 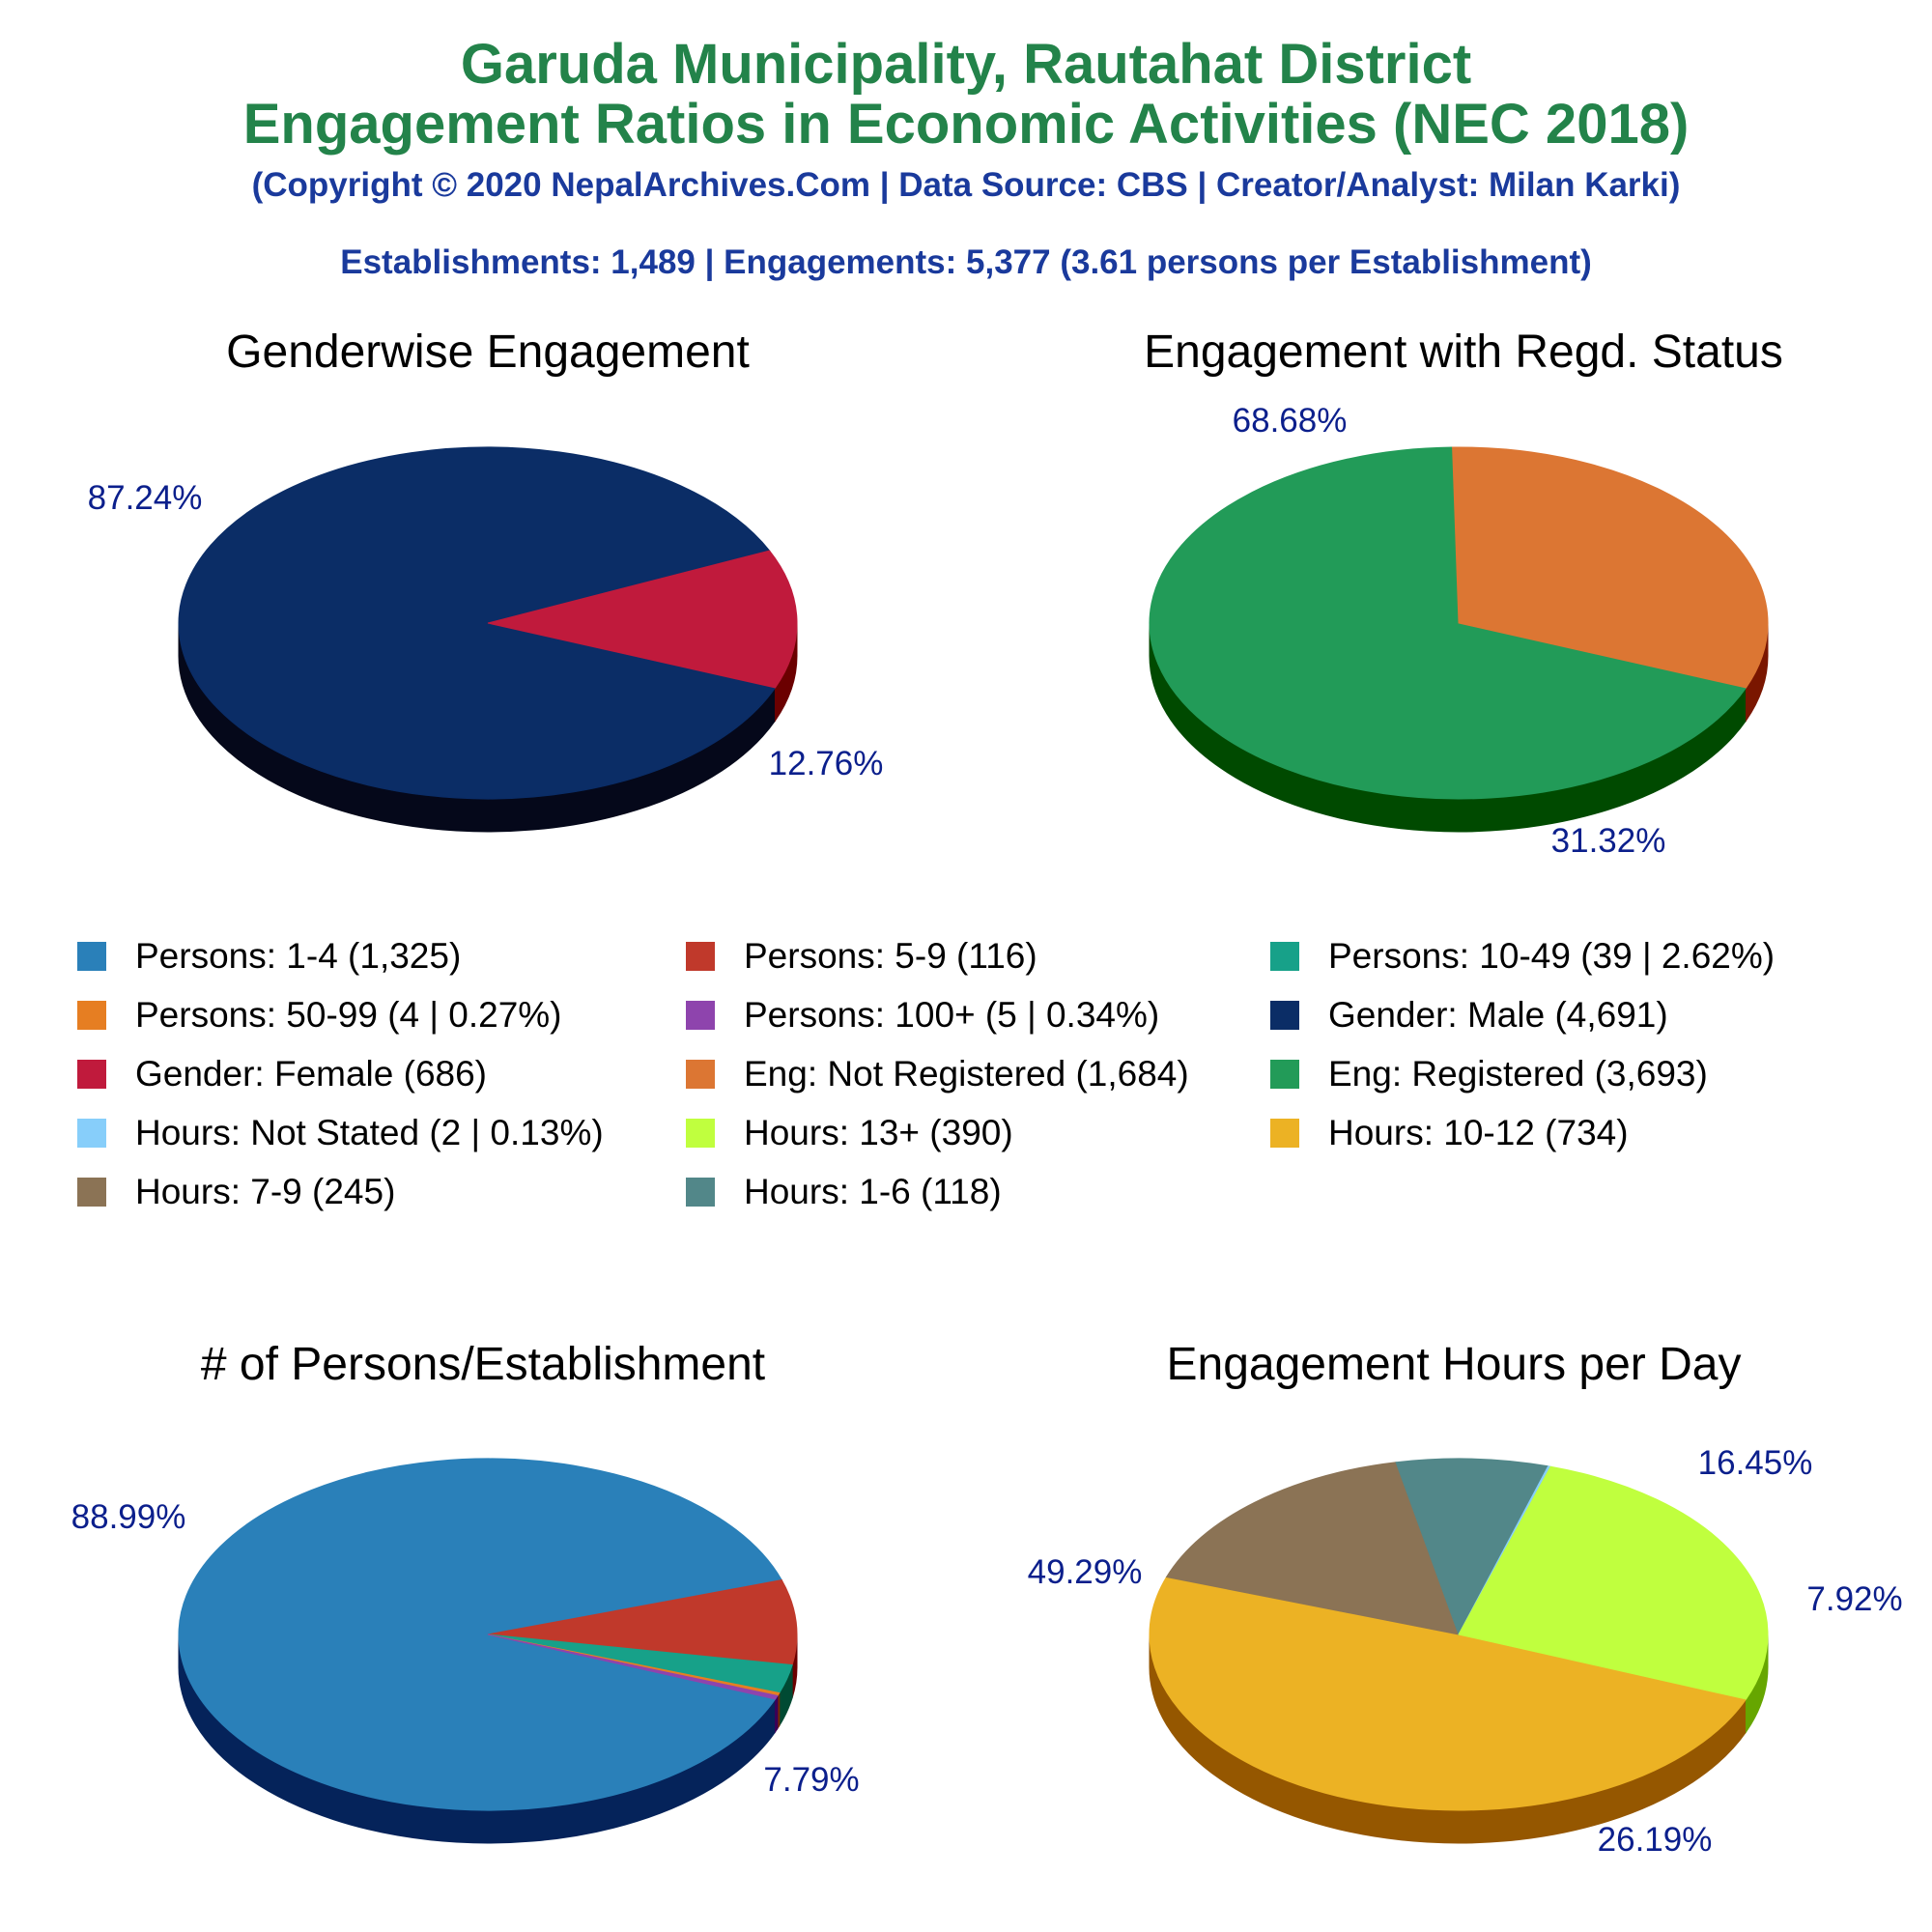 I want to click on legend-item: Hours: Not Stated (2 | 0.13%), so click(x=340, y=1133).